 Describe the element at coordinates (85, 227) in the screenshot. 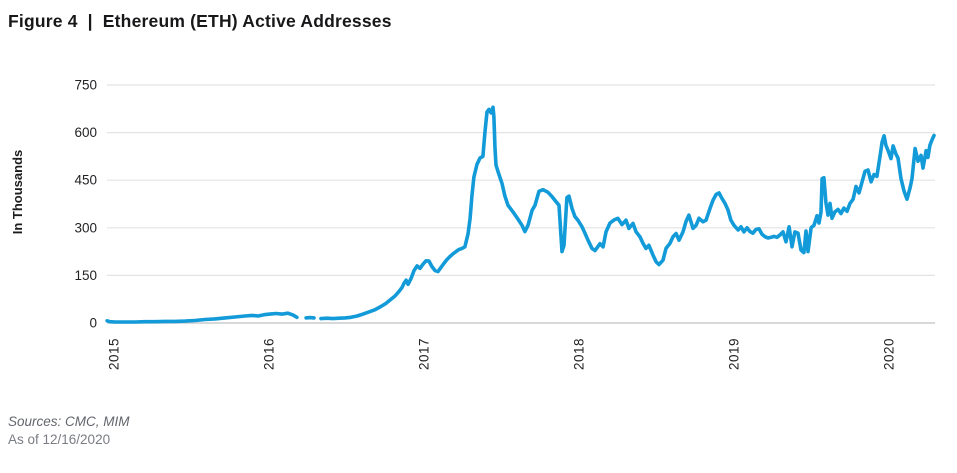

I see `y-tick-label: 300` at that location.